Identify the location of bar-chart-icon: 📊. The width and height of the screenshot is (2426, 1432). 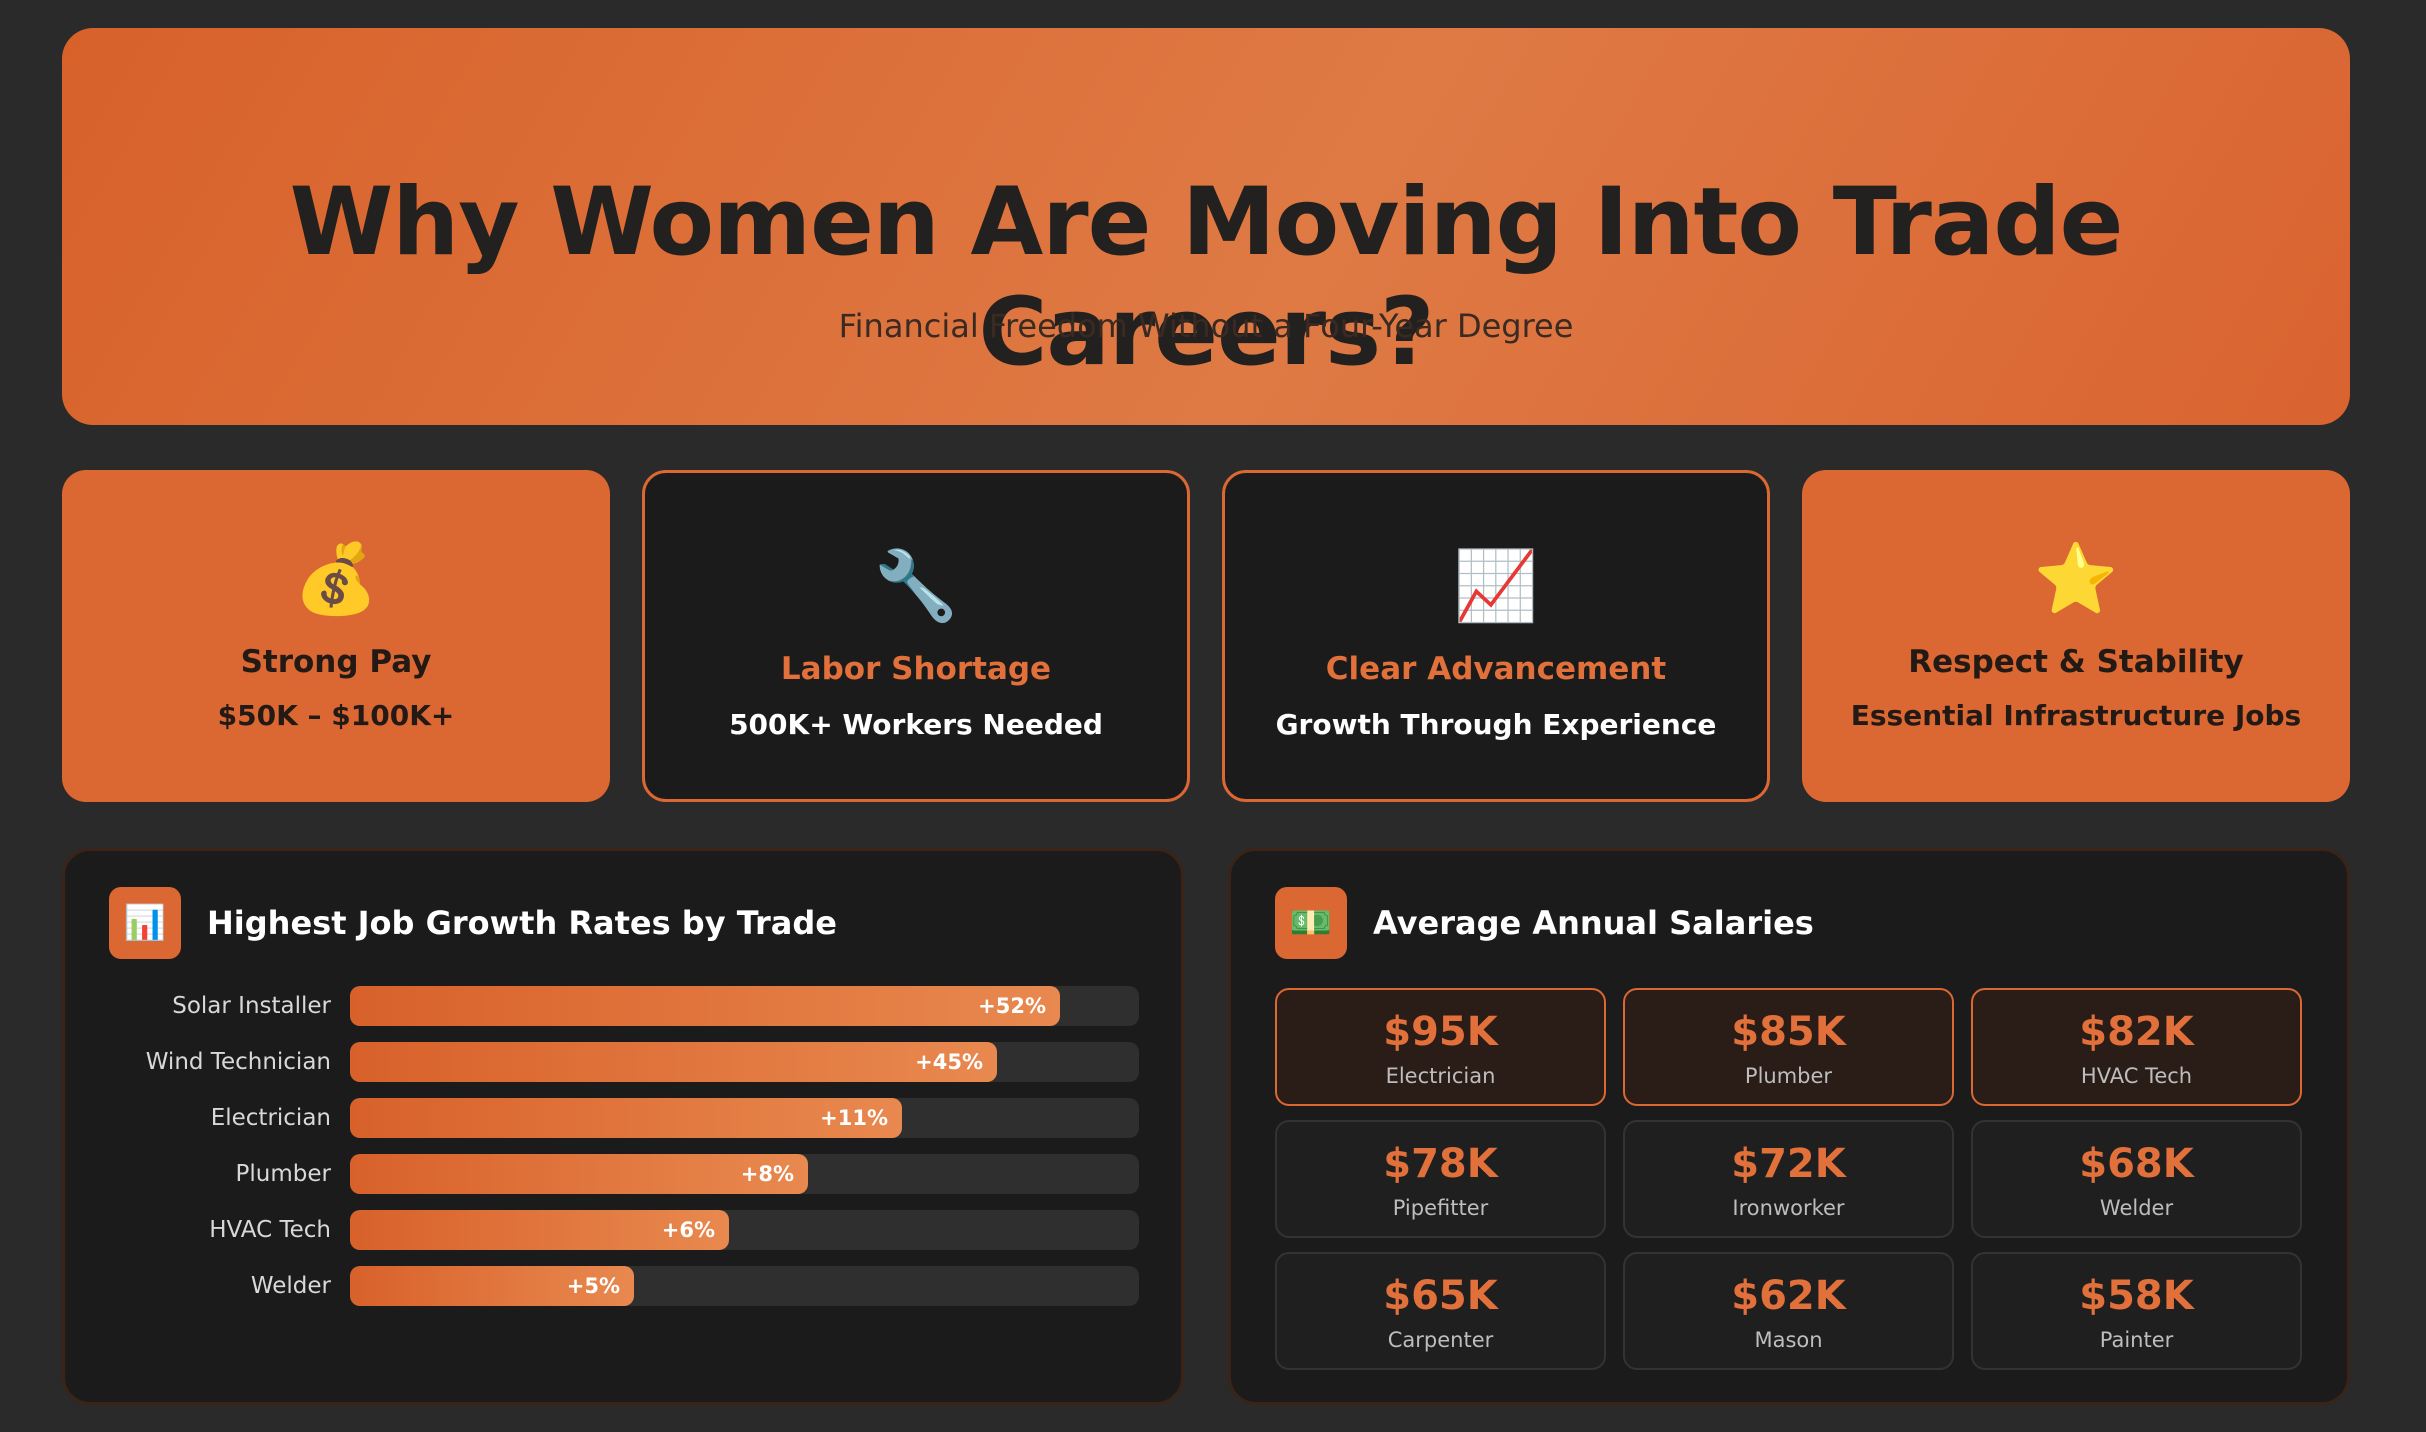
(145, 923).